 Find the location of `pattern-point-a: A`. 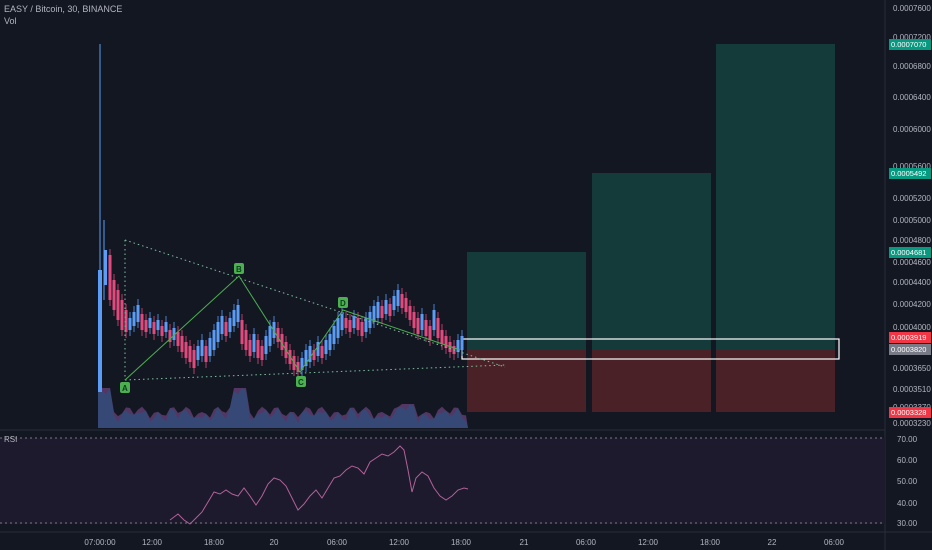

pattern-point-a: A is located at coordinates (125, 387).